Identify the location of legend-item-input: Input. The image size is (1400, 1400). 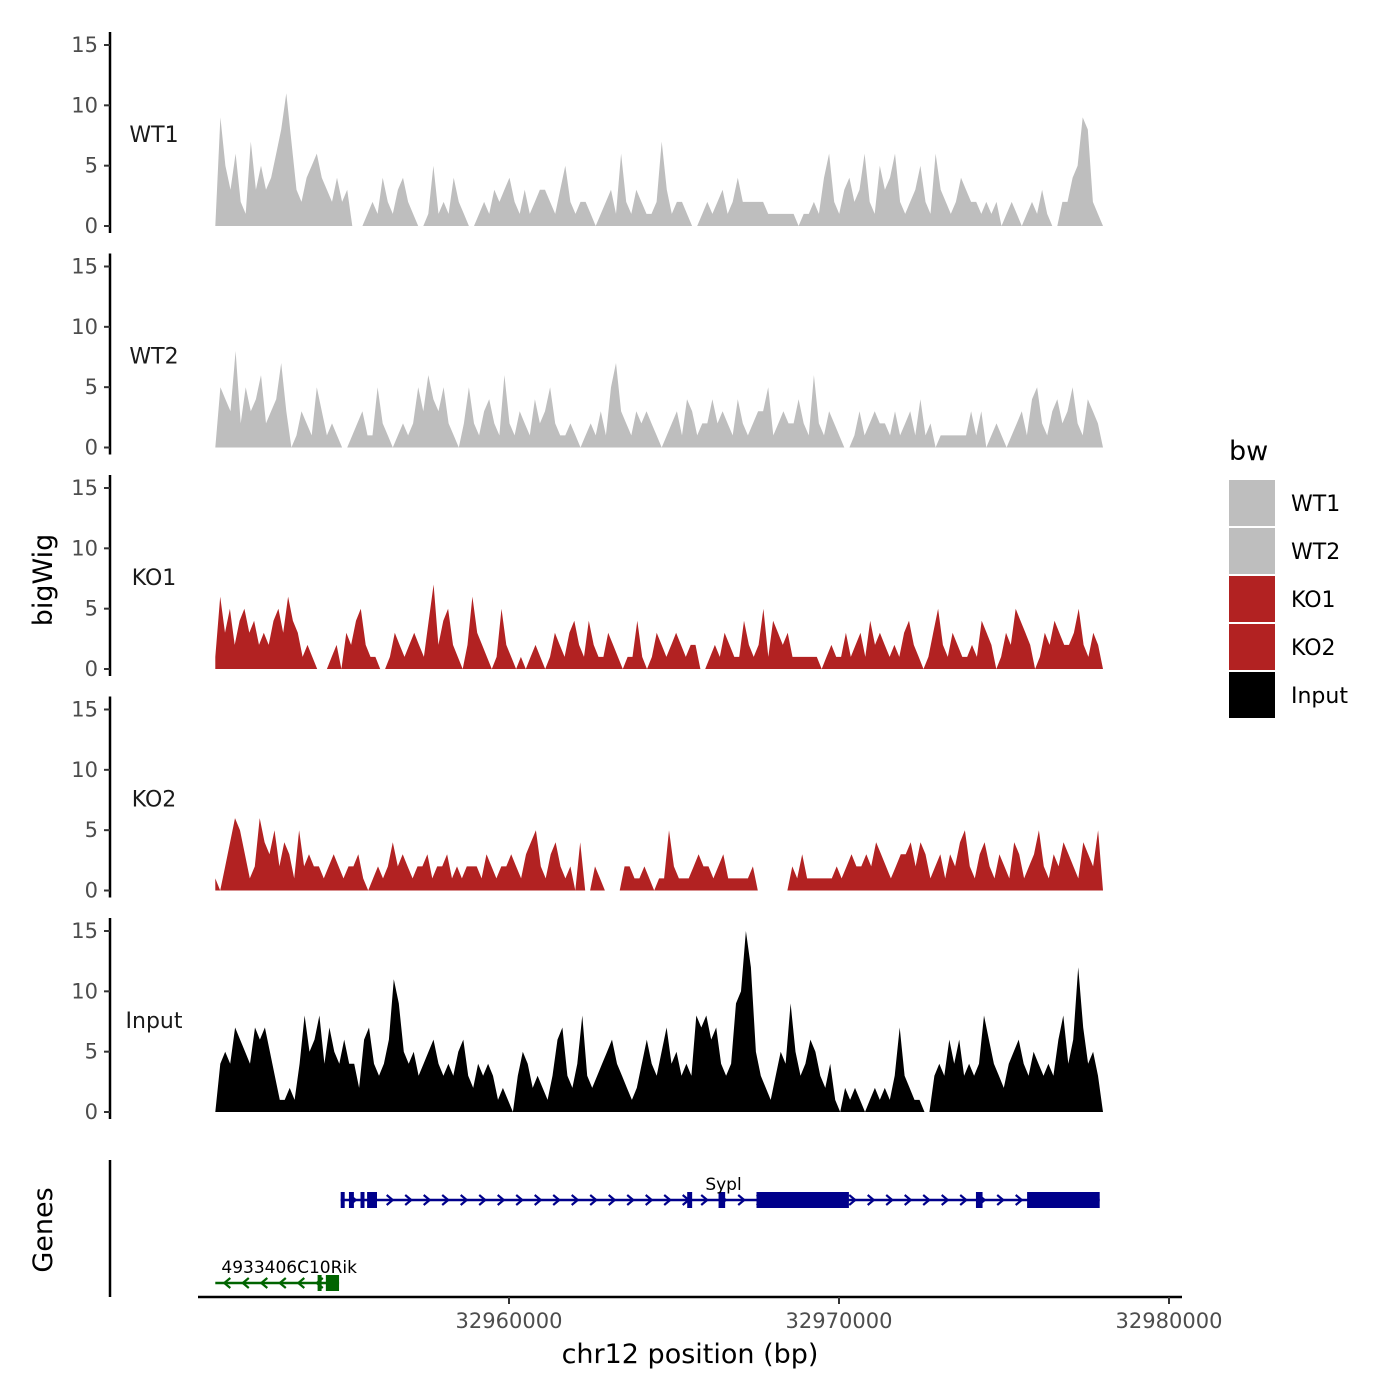
(1288, 695).